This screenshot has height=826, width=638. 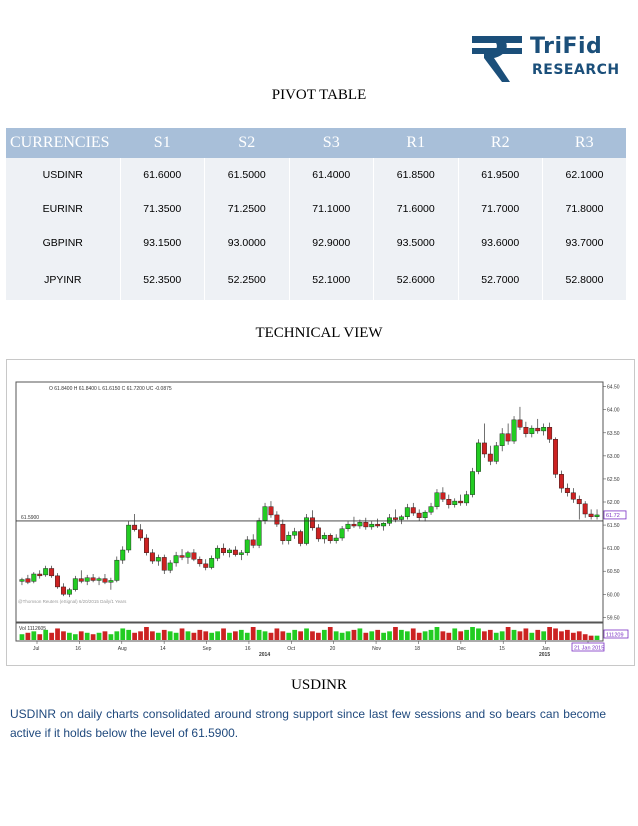 I want to click on y-tick-label: 62.50, so click(x=613, y=480).